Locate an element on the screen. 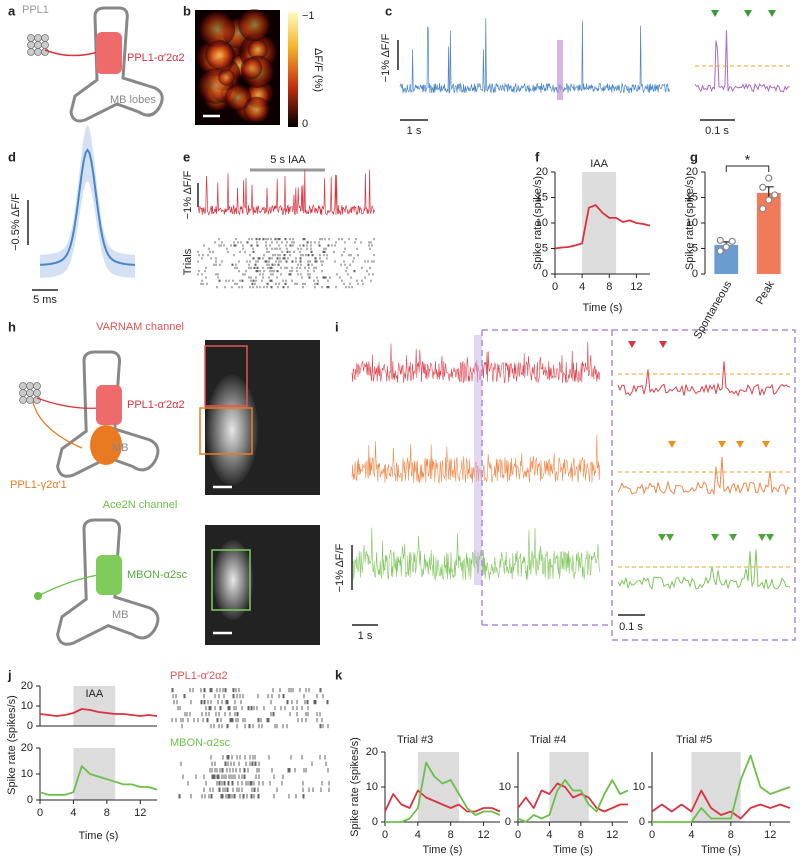  image-glow is located at coordinates (232, 430).